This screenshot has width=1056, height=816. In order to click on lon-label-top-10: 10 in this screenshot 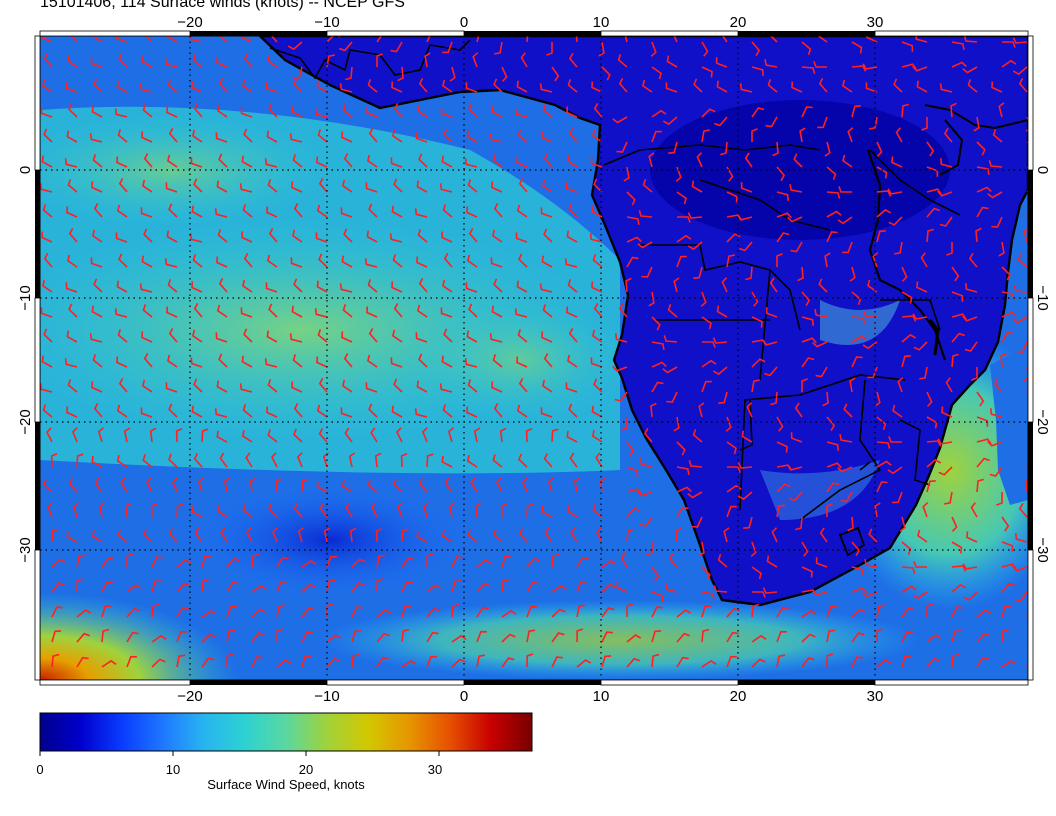, I will do `click(601, 22)`.